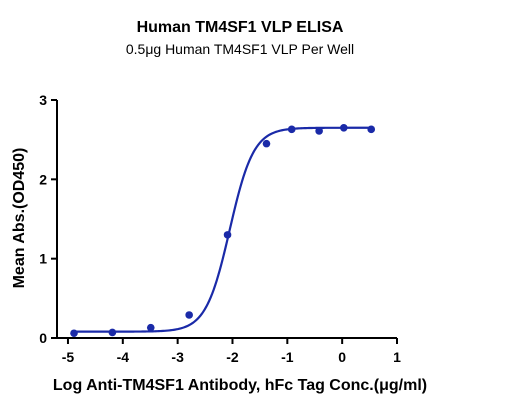  Describe the element at coordinates (43, 179) in the screenshot. I see `y-tick-label: 2` at that location.